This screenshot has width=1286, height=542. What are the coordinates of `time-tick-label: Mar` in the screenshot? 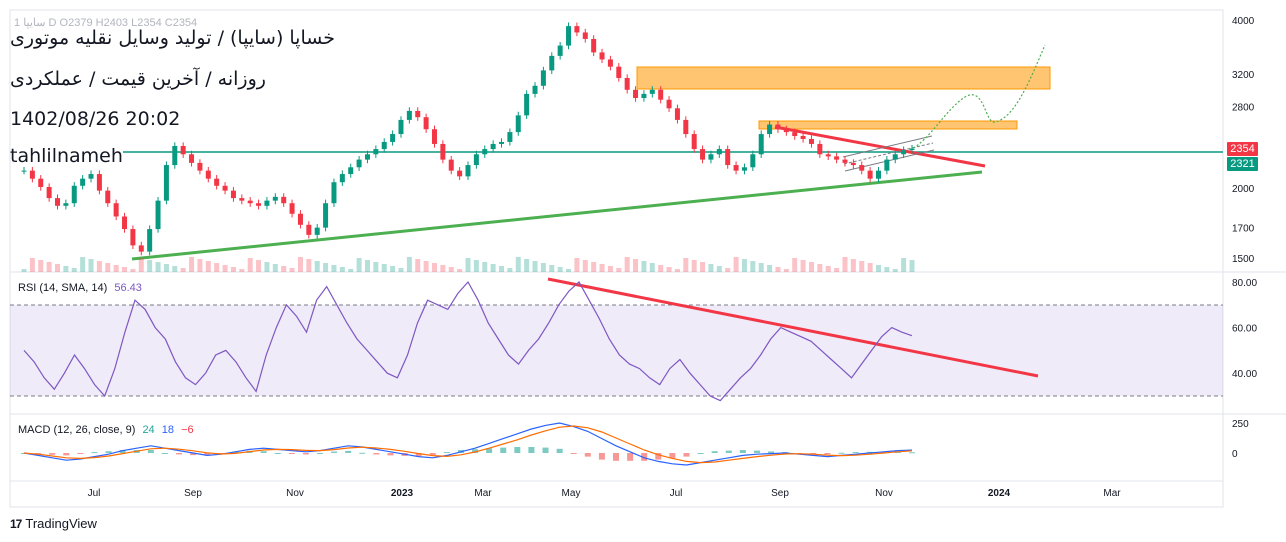 It's located at (1112, 493).